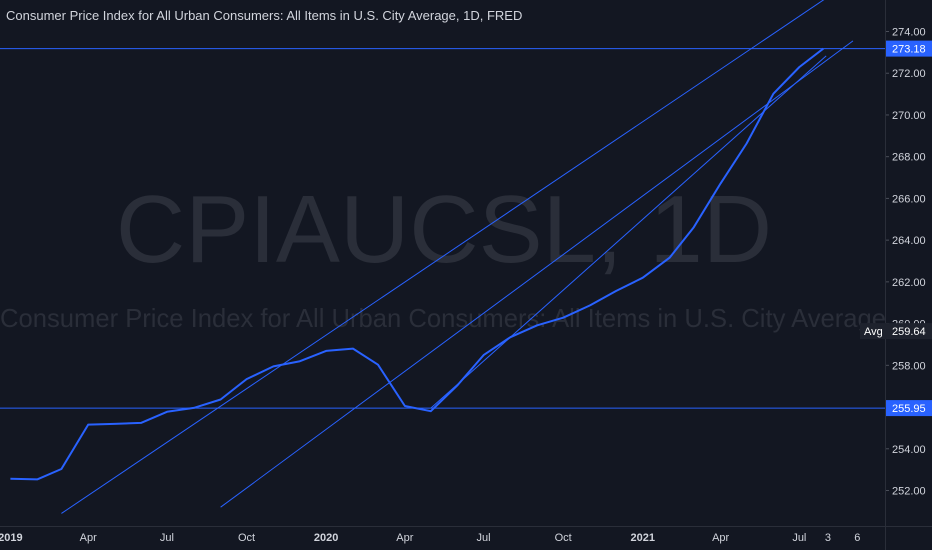 The width and height of the screenshot is (932, 550). I want to click on price-badge-value: 273.18, so click(909, 50).